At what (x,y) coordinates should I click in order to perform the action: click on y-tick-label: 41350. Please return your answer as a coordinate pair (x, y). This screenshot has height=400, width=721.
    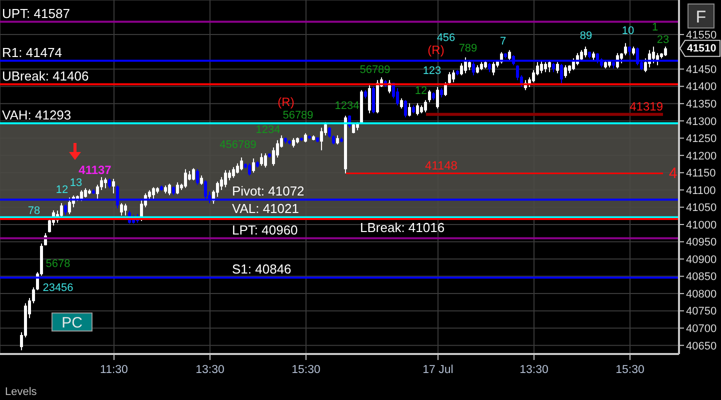
    Looking at the image, I should click on (701, 104).